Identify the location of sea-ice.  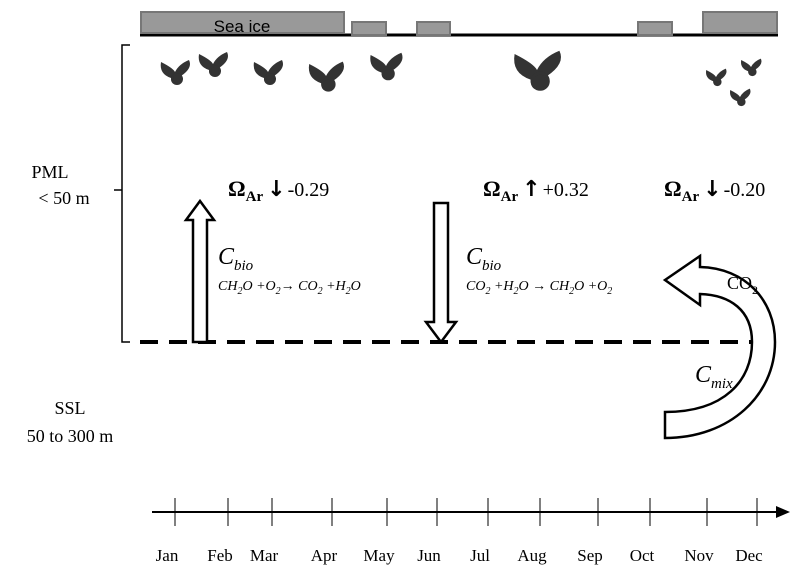
(459, 24).